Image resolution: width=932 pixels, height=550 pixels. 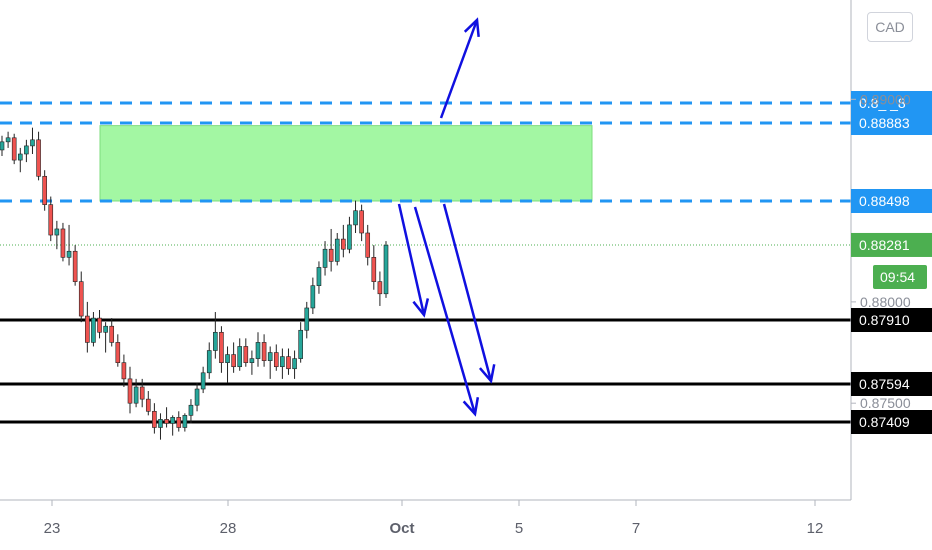 What do you see at coordinates (885, 99) in the screenshot?
I see `price-tick-label-0: 0.89000` at bounding box center [885, 99].